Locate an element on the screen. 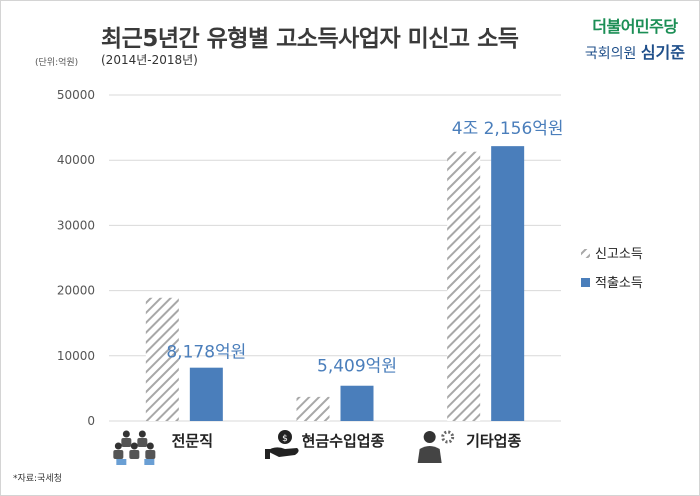 The width and height of the screenshot is (700, 496). money-hand-icon: $ is located at coordinates (282, 444).